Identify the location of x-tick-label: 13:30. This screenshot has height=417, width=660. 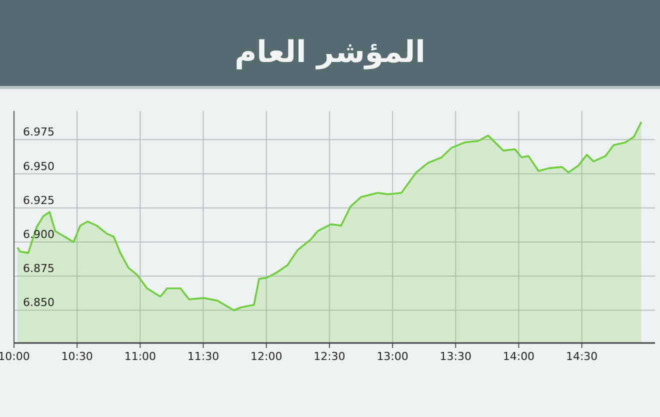
(456, 356).